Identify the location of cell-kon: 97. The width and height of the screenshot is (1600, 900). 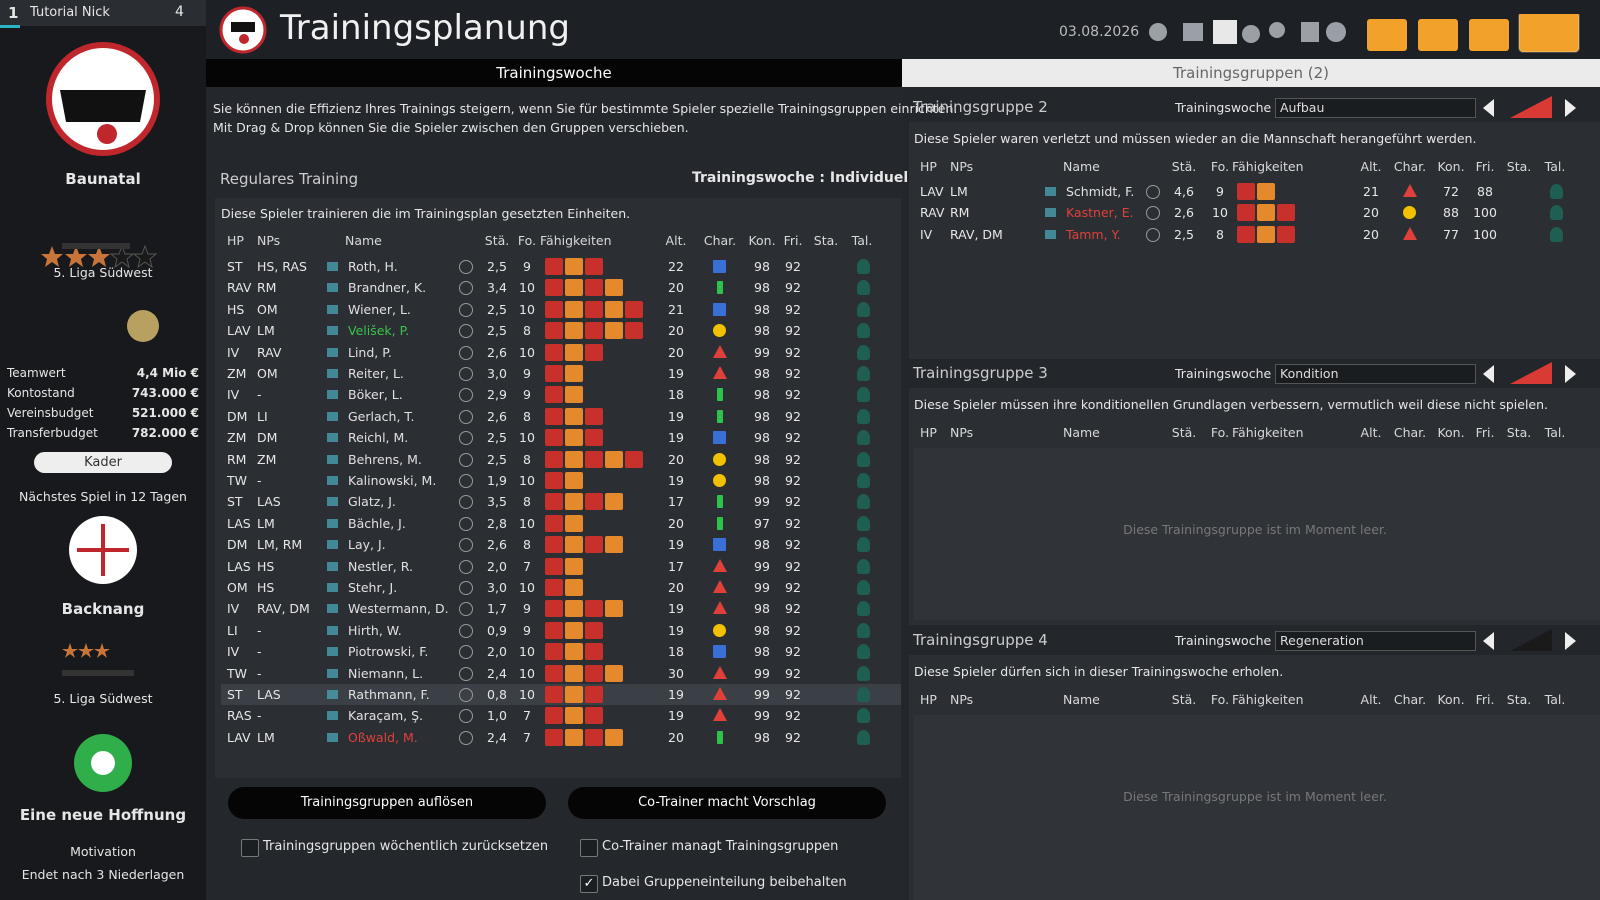
(762, 523).